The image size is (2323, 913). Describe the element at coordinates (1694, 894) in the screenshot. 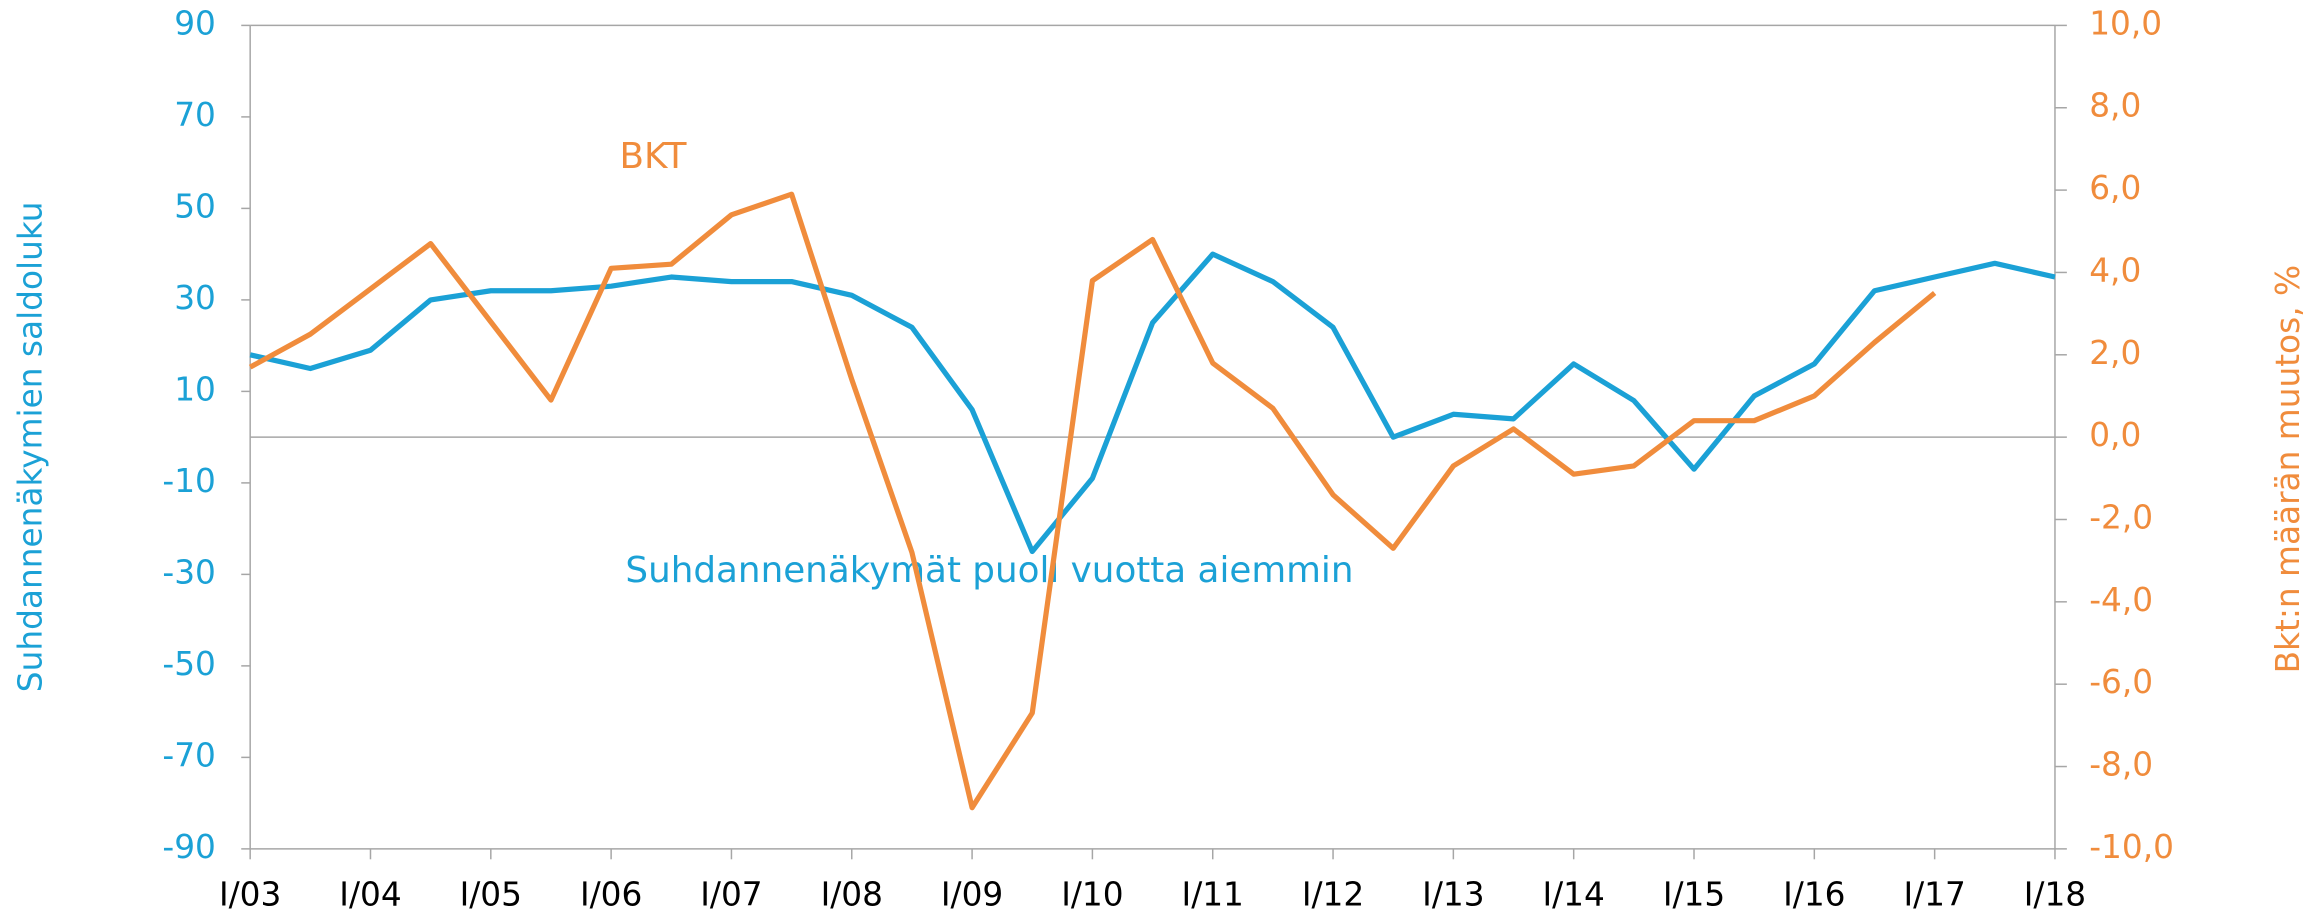

I see `x-tick-label: I/15` at that location.